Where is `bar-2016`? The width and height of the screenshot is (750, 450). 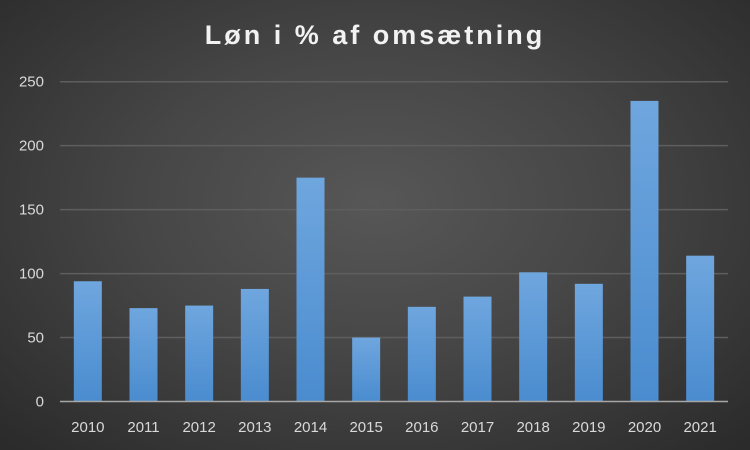
bar-2016 is located at coordinates (421, 354).